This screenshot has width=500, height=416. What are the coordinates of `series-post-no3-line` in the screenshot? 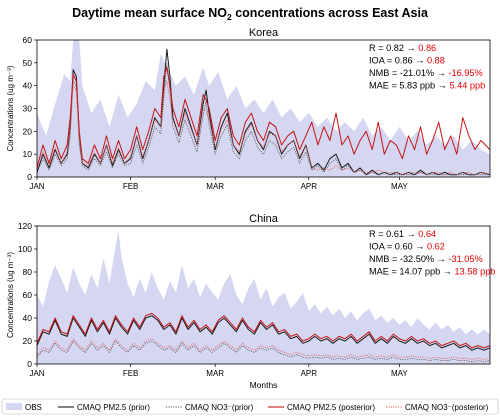 It's located at (263, 349).